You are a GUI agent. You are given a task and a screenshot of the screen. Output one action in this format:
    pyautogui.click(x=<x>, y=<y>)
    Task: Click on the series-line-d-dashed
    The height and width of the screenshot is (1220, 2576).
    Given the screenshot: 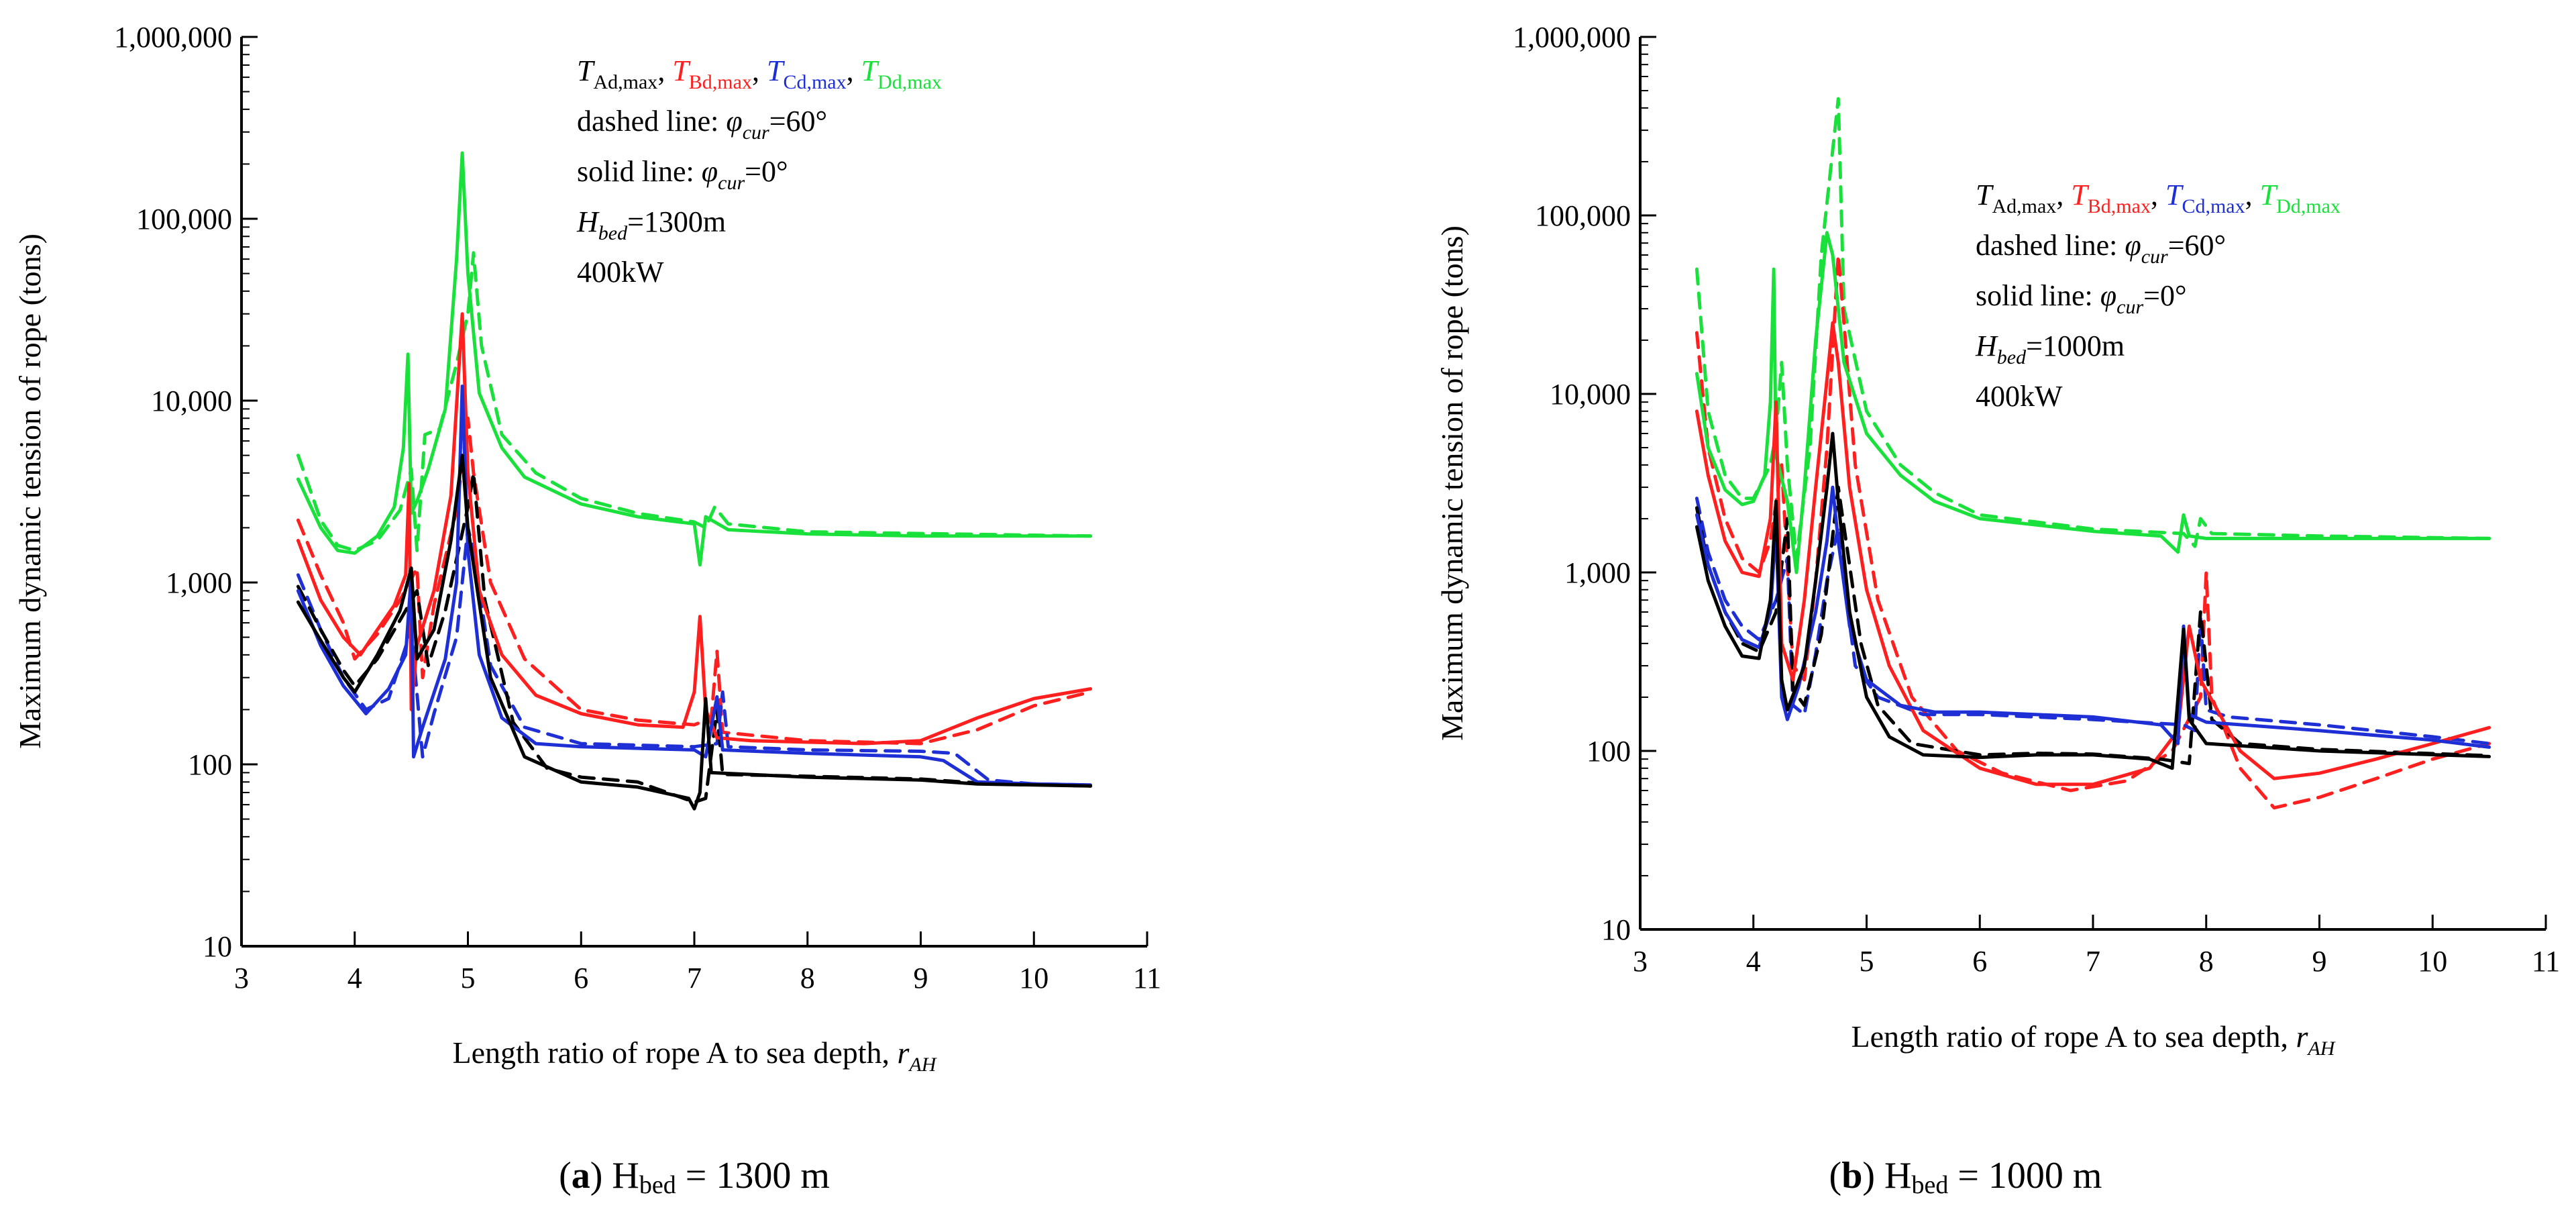 What is the action you would take?
    pyautogui.click(x=694, y=401)
    